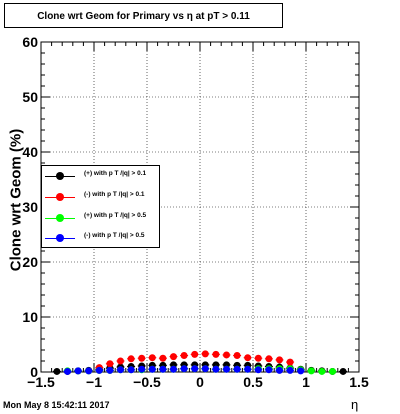 This screenshot has width=400, height=414. What do you see at coordinates (30, 317) in the screenshot?
I see `y-tick-label: 10` at bounding box center [30, 317].